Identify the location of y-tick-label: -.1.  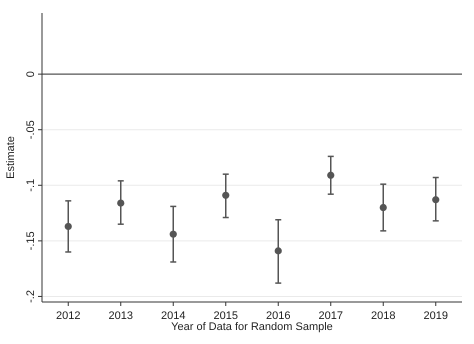
(31, 185).